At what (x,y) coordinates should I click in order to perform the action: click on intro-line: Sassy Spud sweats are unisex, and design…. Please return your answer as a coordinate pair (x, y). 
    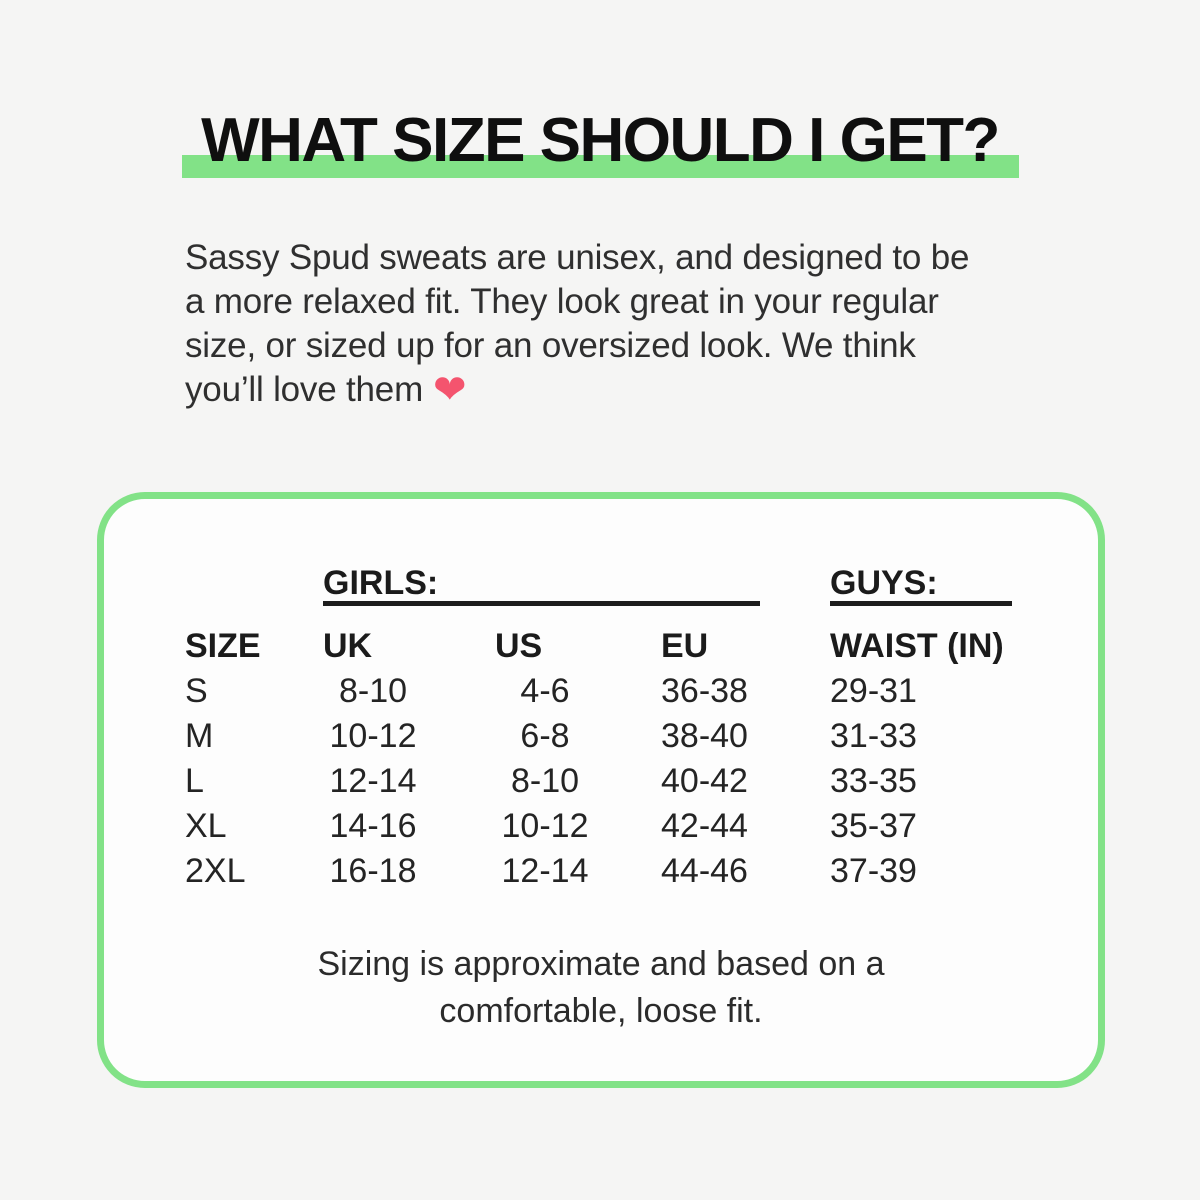
    Looking at the image, I should click on (577, 257).